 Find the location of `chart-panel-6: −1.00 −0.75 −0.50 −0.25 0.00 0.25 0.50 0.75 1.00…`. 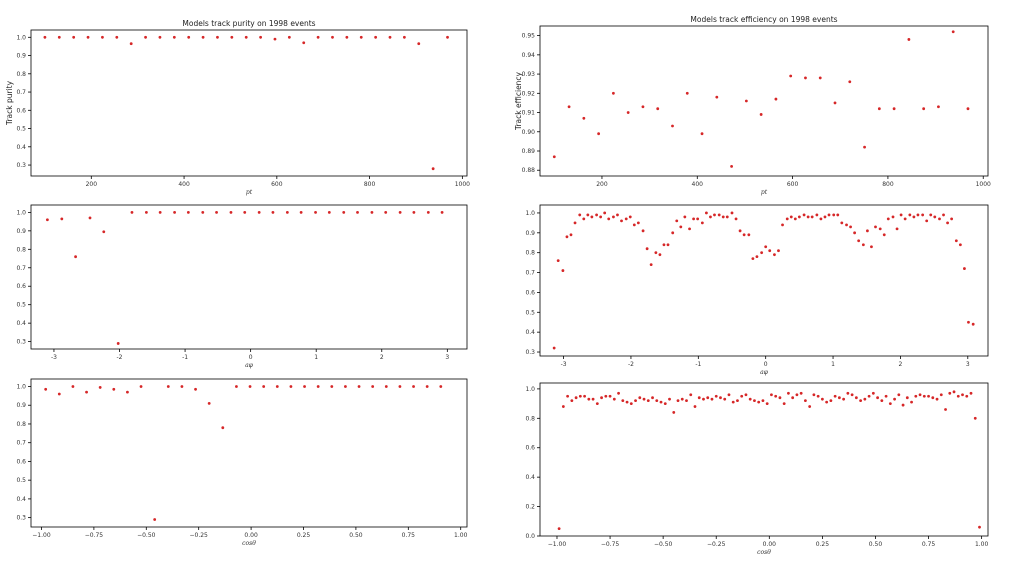

chart-panel-6: −1.00 −0.75 −0.50 −0.25 0.00 0.25 0.50 0.75 1.00… is located at coordinates (757, 469).